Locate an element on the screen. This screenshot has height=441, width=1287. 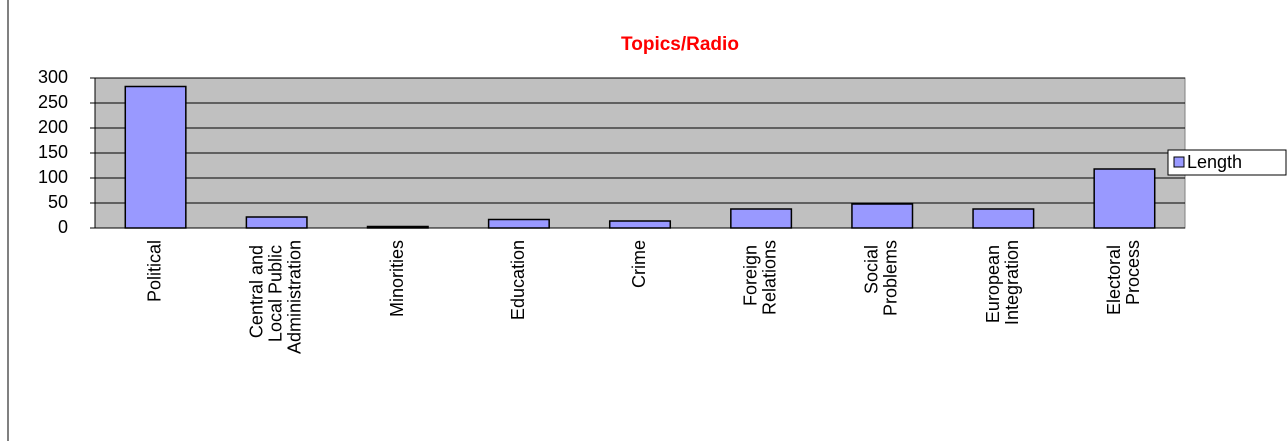
legend-box is located at coordinates (1227, 162).